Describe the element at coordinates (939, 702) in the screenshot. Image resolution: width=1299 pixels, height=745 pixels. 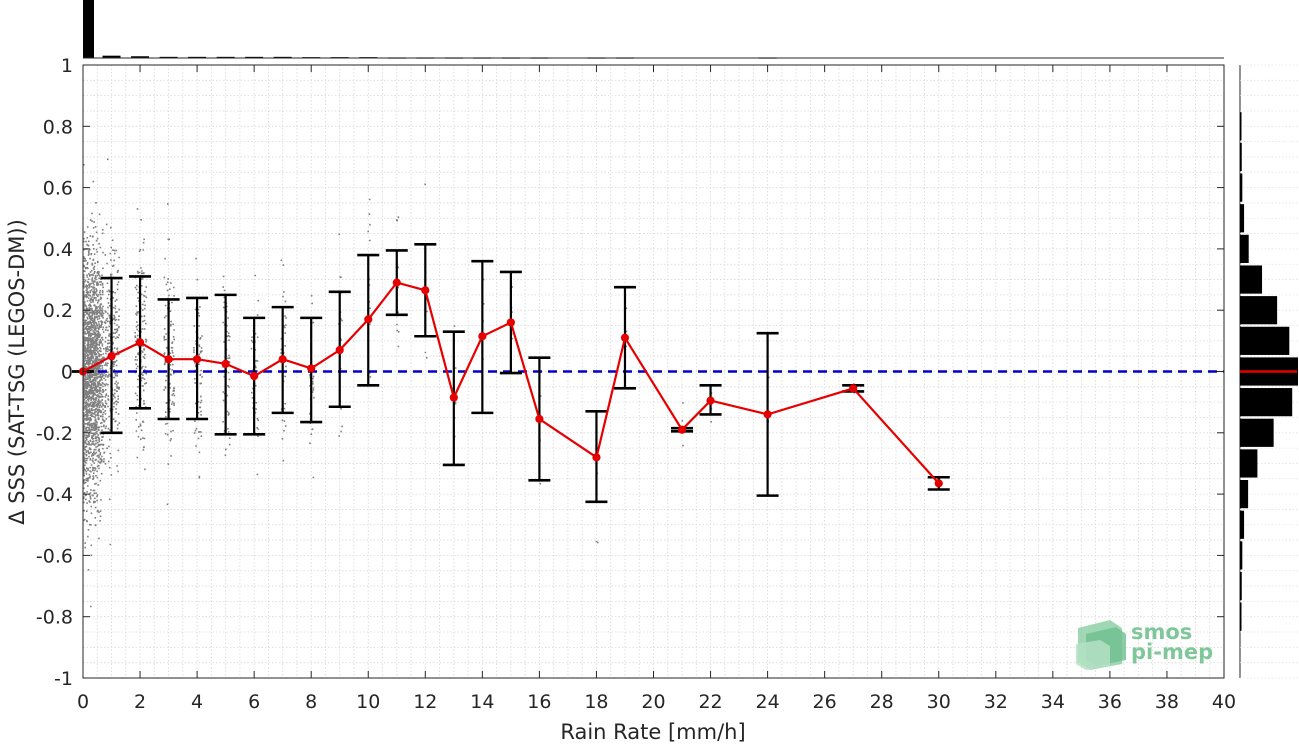
I see `x-tick-label: 30` at that location.